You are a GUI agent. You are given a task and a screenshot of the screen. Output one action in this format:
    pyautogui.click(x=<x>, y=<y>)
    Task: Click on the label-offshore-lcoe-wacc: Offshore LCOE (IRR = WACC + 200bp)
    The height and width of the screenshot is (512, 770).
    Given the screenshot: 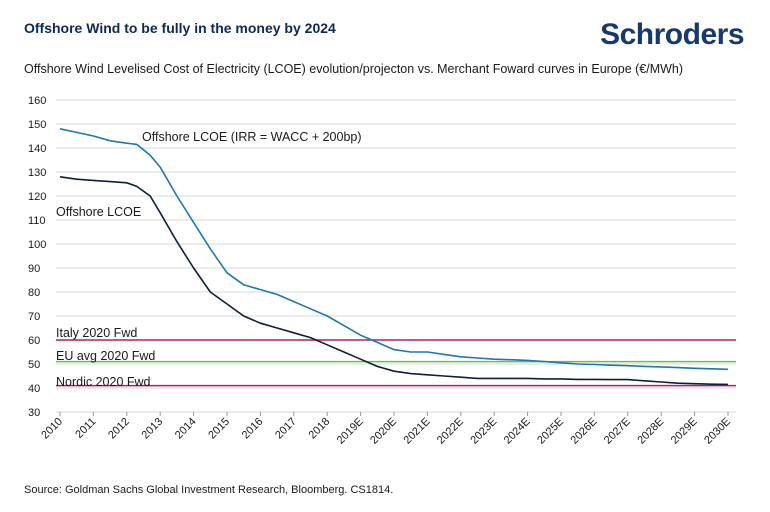 What is the action you would take?
    pyautogui.click(x=252, y=137)
    